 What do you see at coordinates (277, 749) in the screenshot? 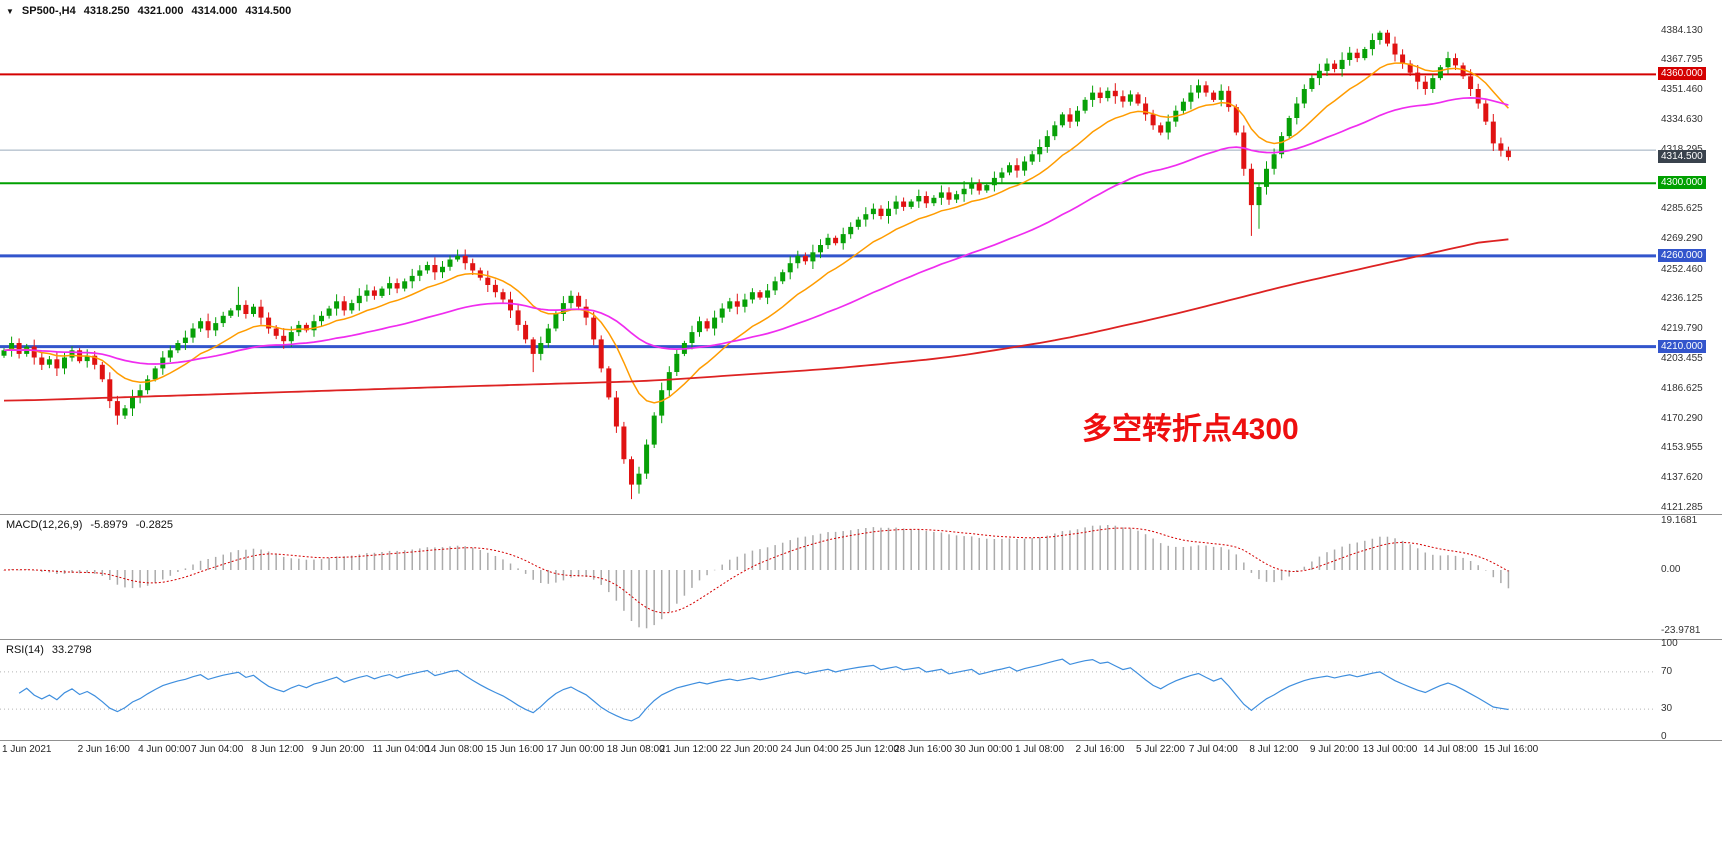
I see `time-axis-label: 8 Jun 12:00` at bounding box center [277, 749].